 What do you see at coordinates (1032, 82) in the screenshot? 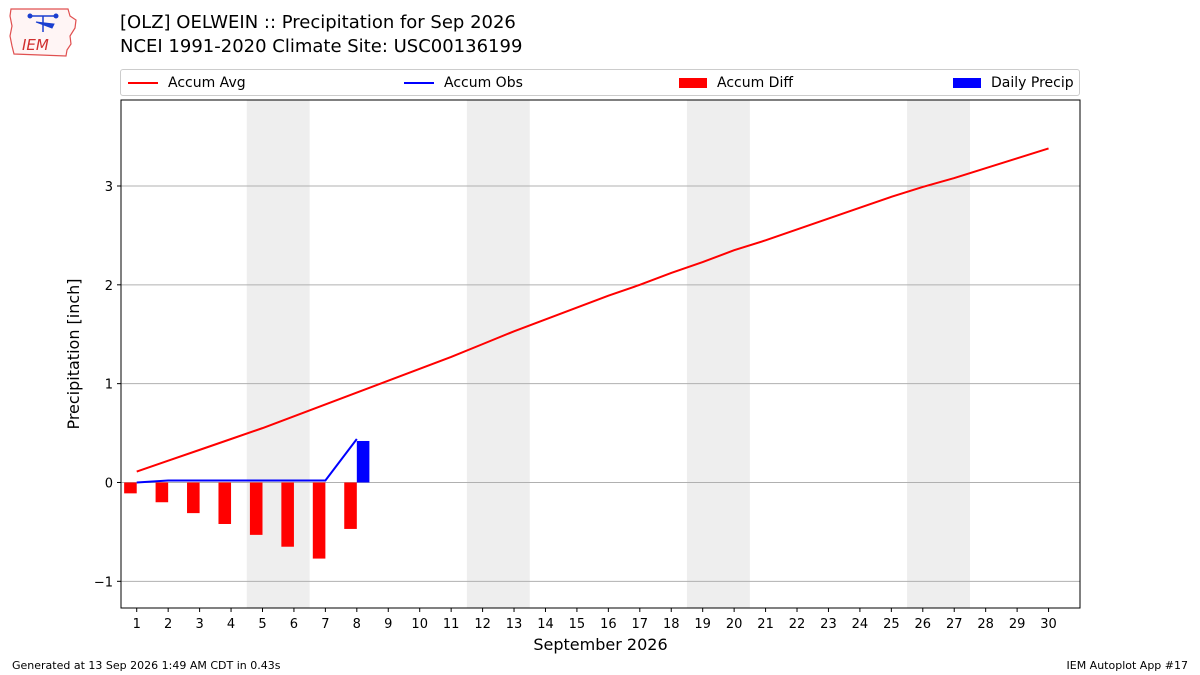
I see `legend-label-daily-precip: Daily Precip` at bounding box center [1032, 82].